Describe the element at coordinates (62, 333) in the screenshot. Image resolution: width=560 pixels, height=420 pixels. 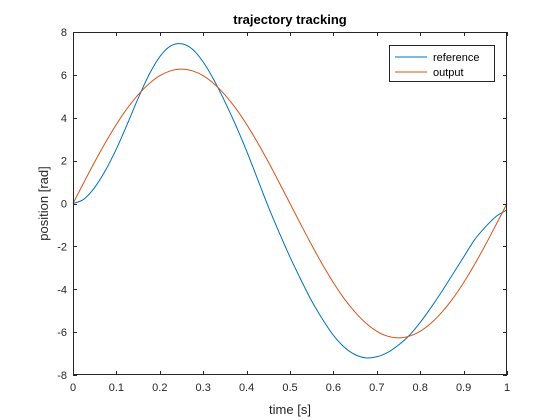
I see `y-tick-label: -6` at that location.